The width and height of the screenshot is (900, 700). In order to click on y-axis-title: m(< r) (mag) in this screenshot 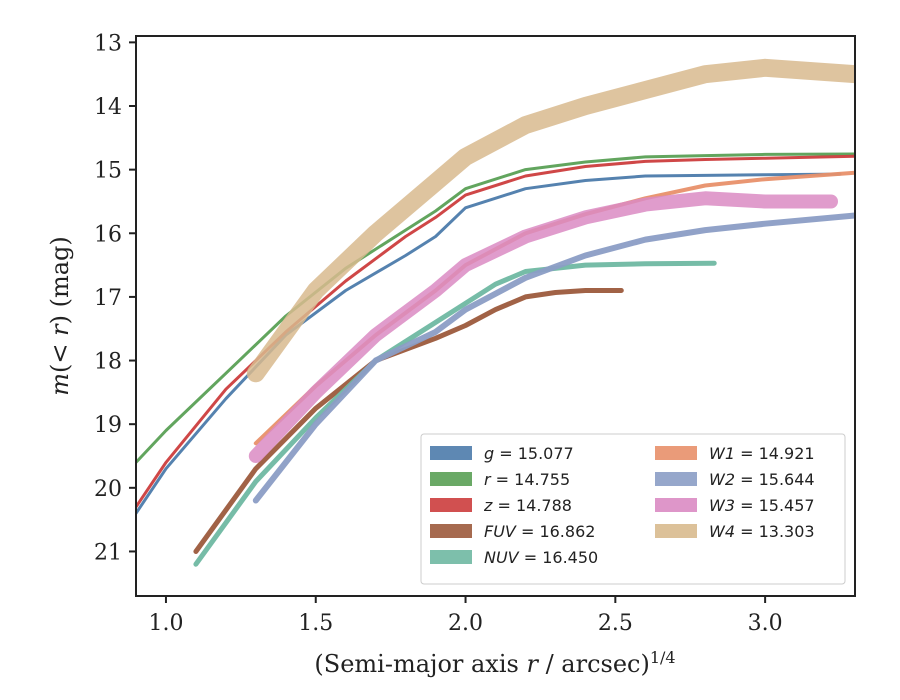, I will do `click(60, 316)`.